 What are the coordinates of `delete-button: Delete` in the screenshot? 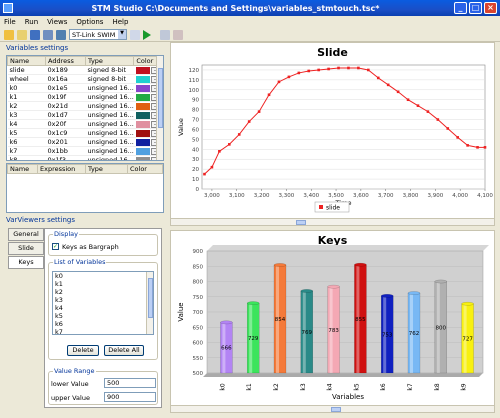 It's located at (83, 350).